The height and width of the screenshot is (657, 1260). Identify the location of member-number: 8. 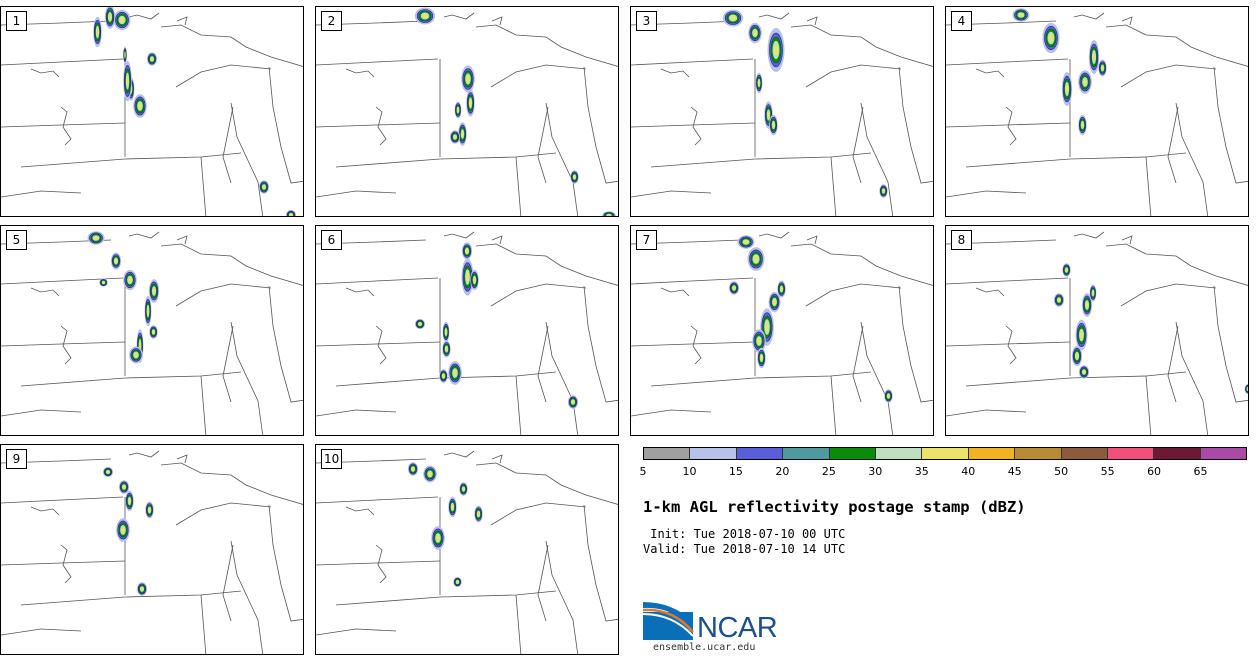
(961, 240).